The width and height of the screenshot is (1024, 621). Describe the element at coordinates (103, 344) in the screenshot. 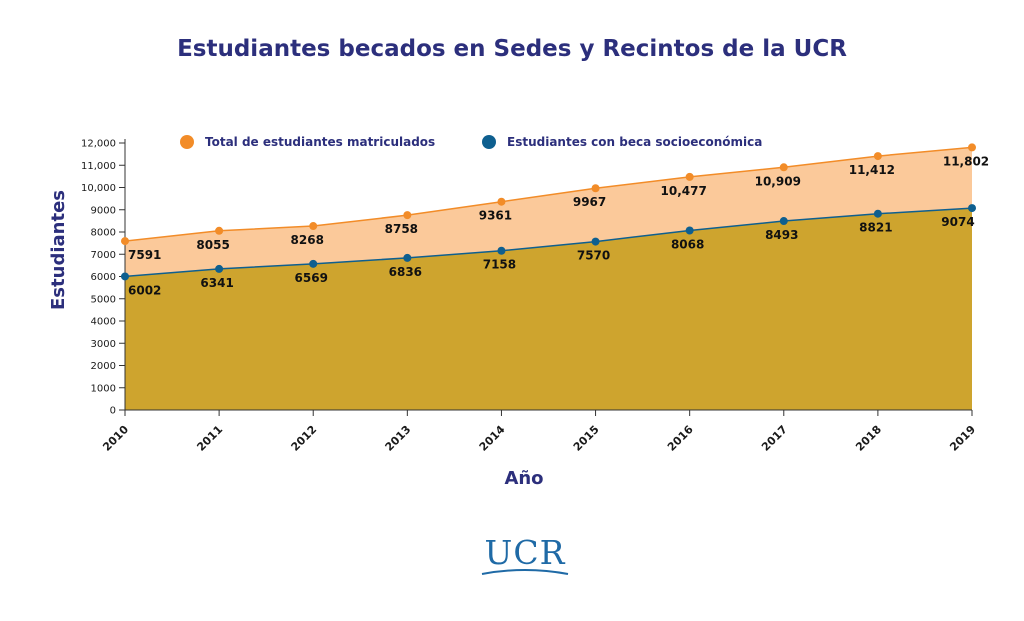

I see `y-tick-label: 3000` at that location.